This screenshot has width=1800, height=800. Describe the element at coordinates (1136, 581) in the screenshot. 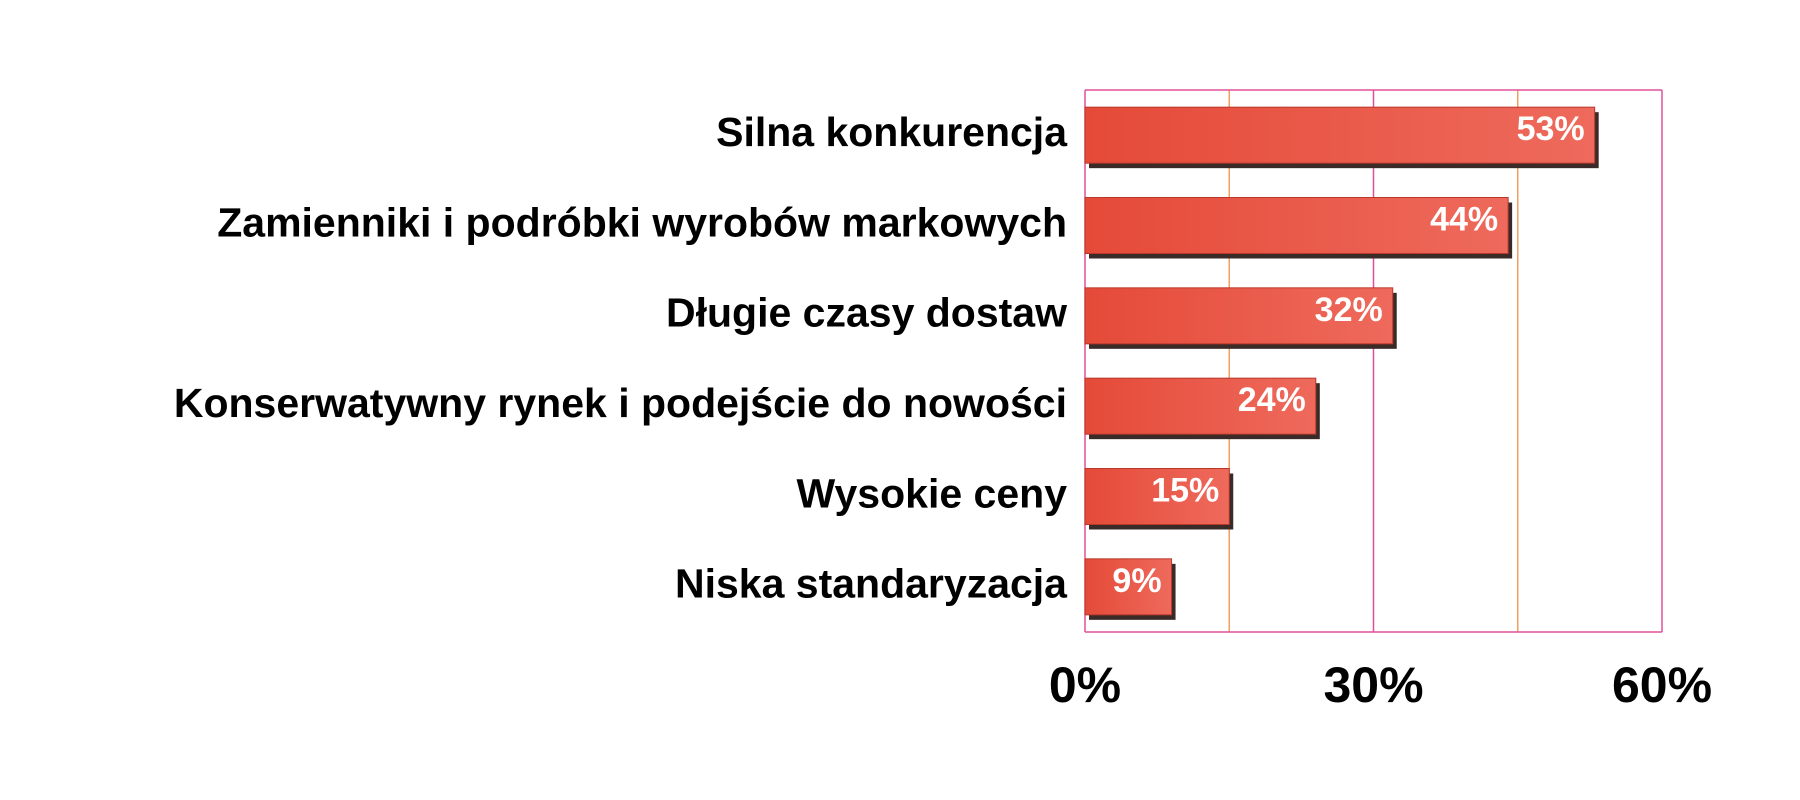

I see `value-label: 9%` at that location.